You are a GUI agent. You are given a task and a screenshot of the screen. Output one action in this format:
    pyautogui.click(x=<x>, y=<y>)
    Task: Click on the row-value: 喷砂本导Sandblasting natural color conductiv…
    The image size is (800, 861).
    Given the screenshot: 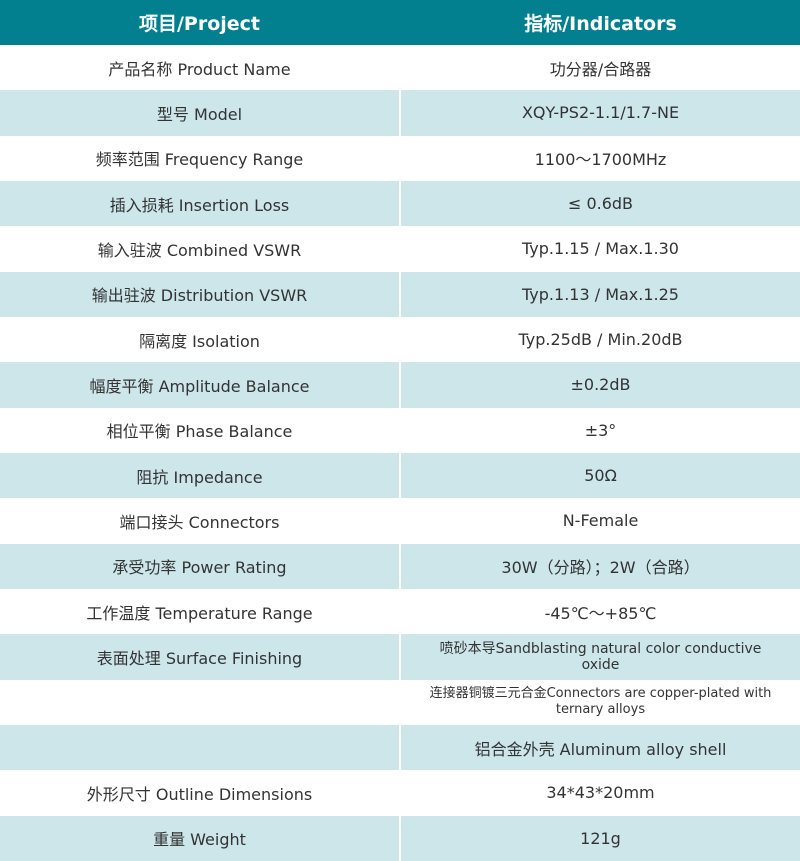 What is the action you would take?
    pyautogui.click(x=600, y=657)
    